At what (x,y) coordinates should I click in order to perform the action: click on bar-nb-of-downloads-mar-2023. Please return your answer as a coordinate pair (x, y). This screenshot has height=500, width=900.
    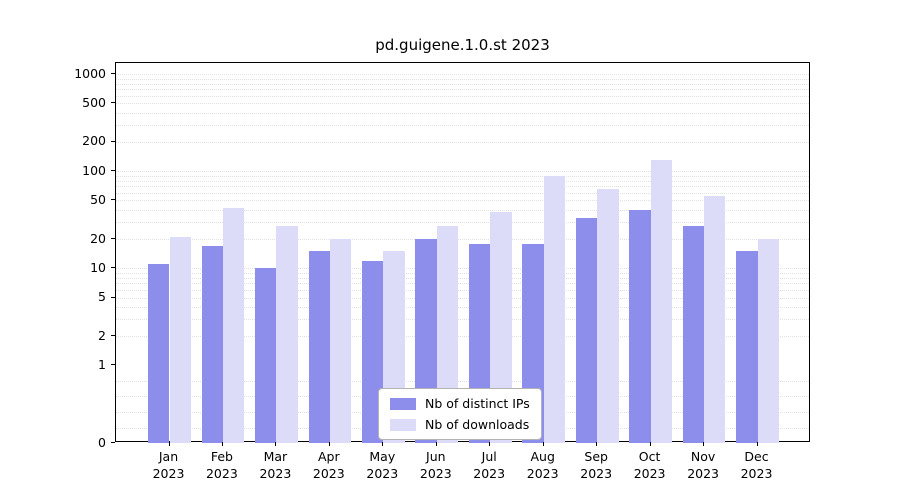
    Looking at the image, I should click on (287, 334).